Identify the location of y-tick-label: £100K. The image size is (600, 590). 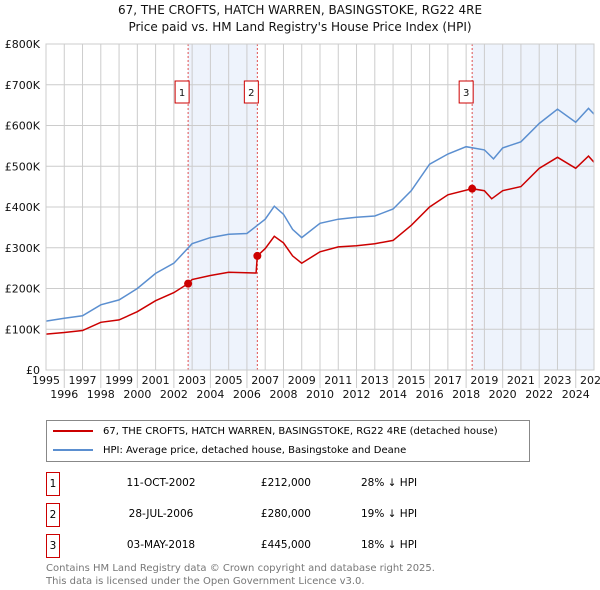
(23, 329).